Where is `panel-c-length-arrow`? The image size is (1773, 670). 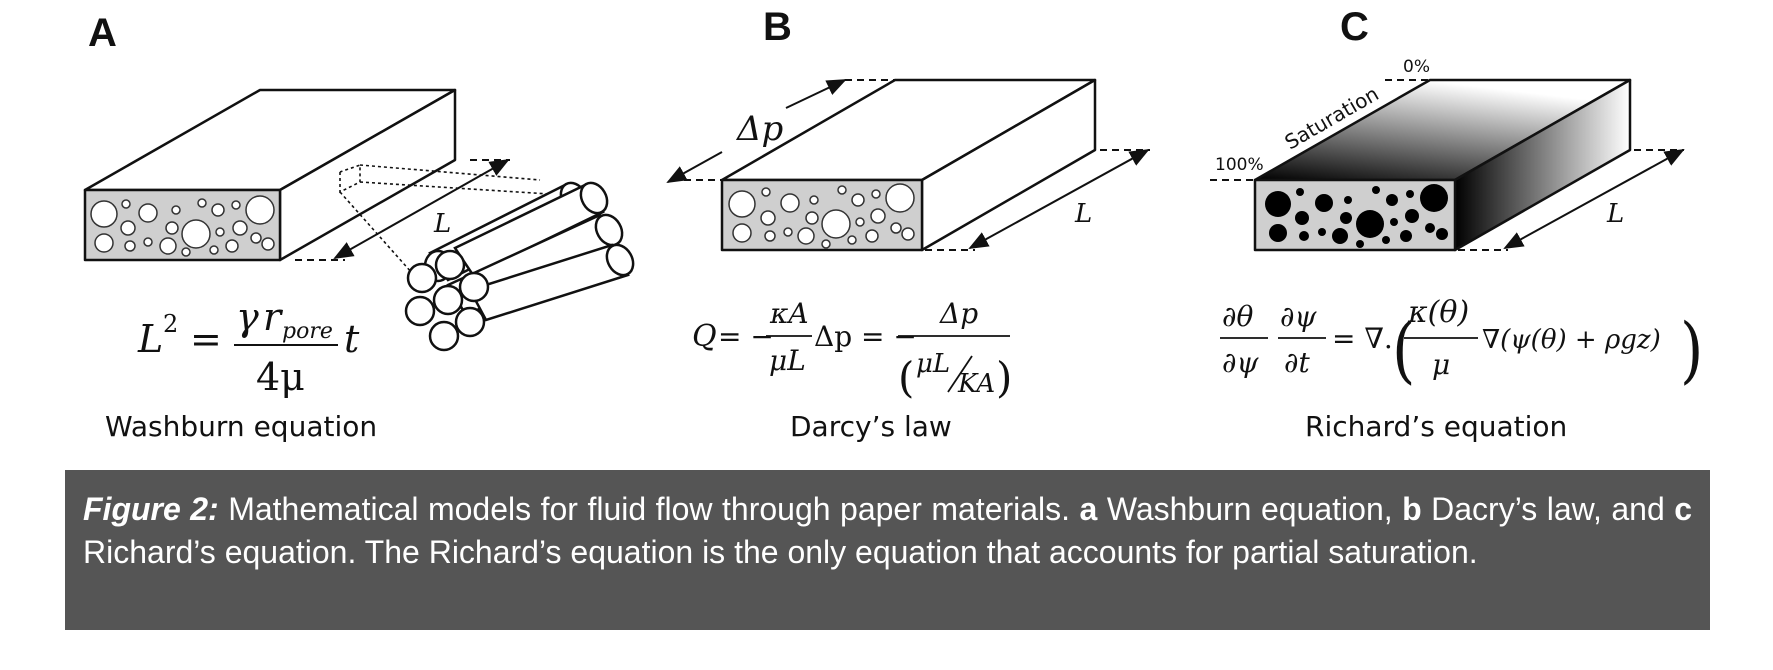 panel-c-length-arrow is located at coordinates (1571, 200).